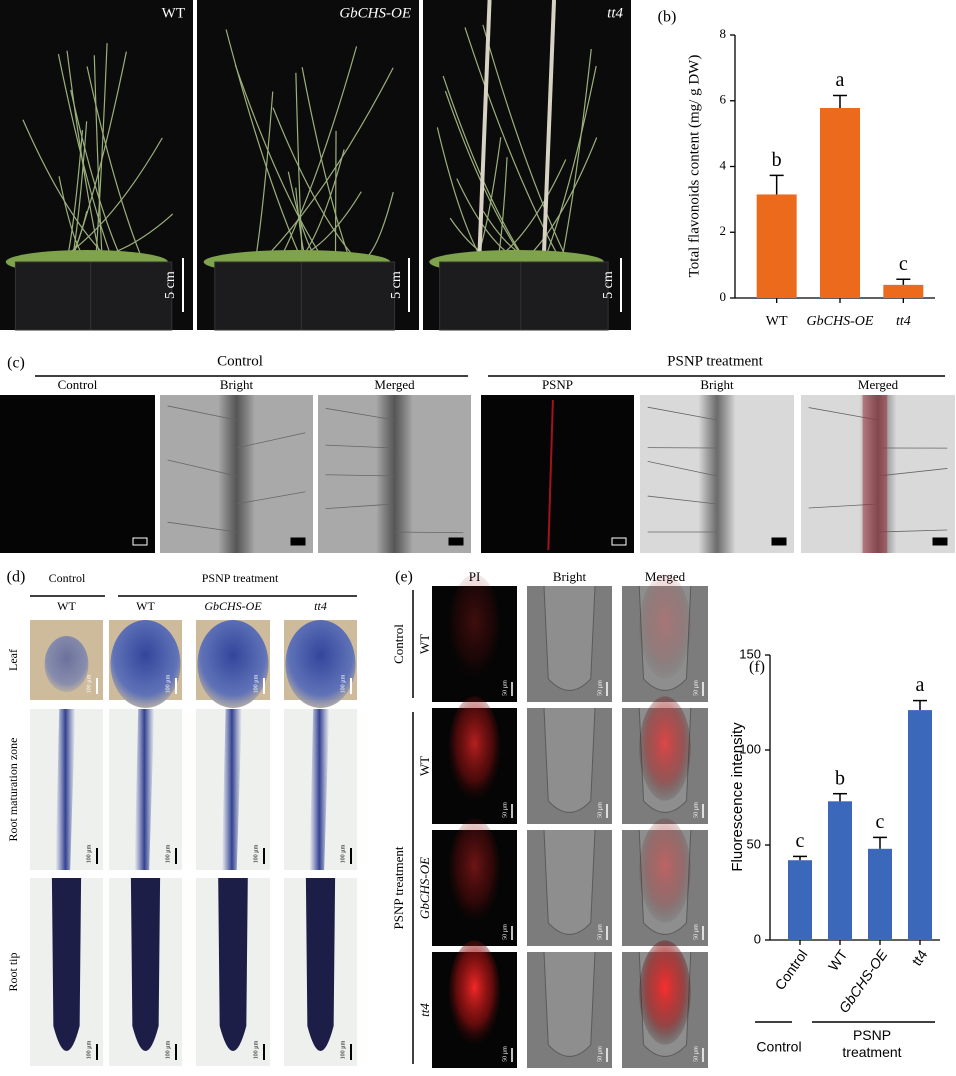 This screenshot has height=1076, width=956. What do you see at coordinates (570, 576) in the screenshot?
I see `column-label: Bright` at bounding box center [570, 576].